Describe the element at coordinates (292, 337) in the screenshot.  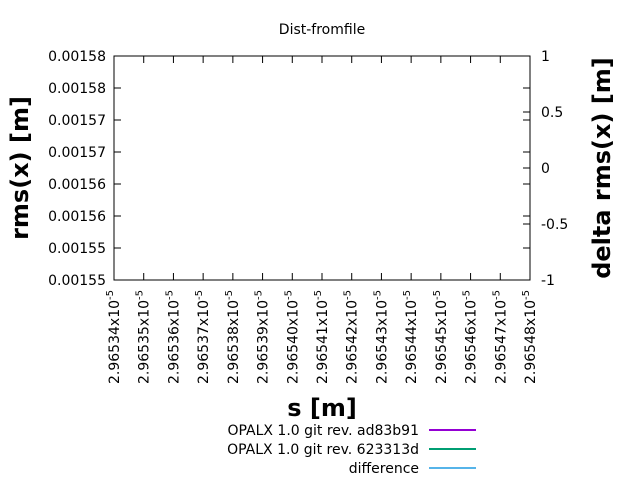
I see `x-tick-label: 2.96540x10-5` at that location.